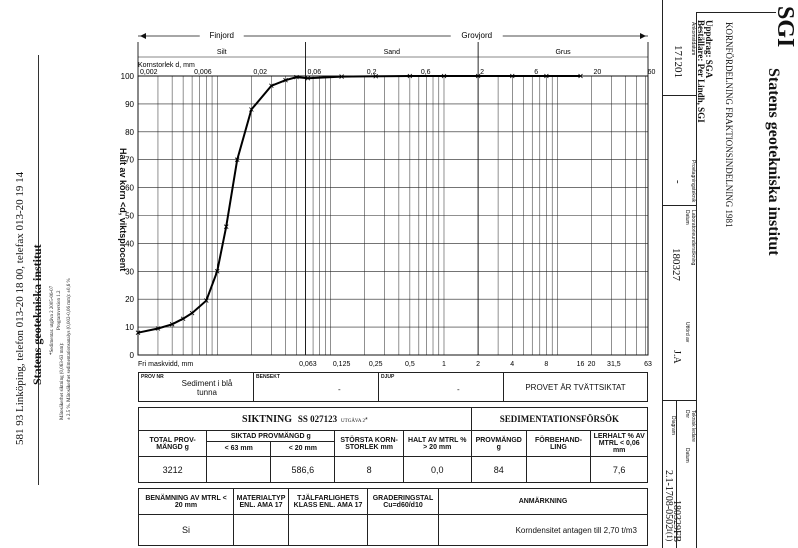  What do you see at coordinates (271, 436) in the screenshot?
I see `col-siktad: SIKTAD PROVMÄNGD g` at bounding box center [271, 436].